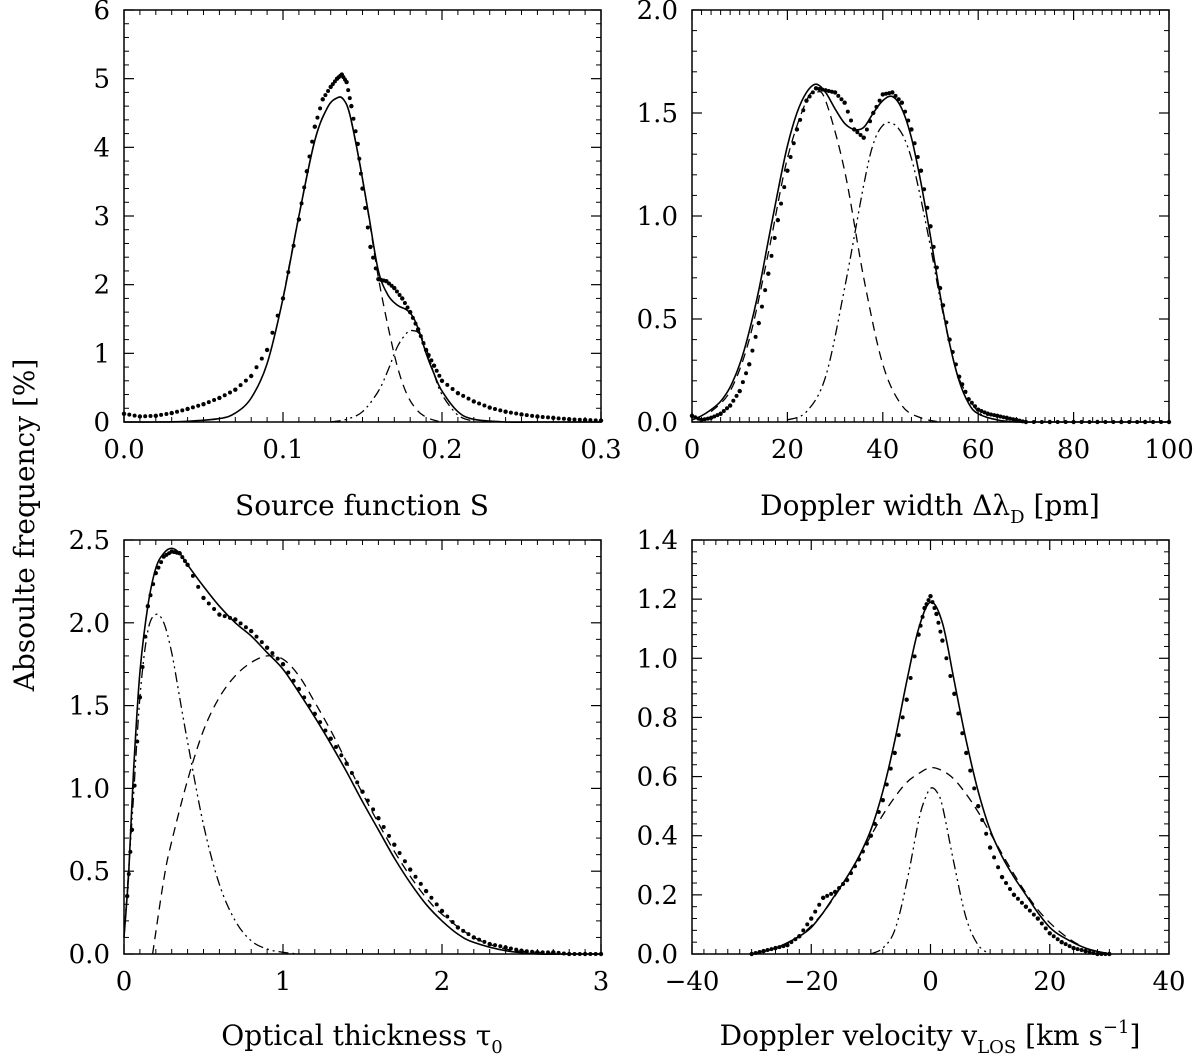 The image size is (1200, 1060). I want to click on panel-optical-thickness-xlabel: Optical thickness τ0, so click(361, 1038).